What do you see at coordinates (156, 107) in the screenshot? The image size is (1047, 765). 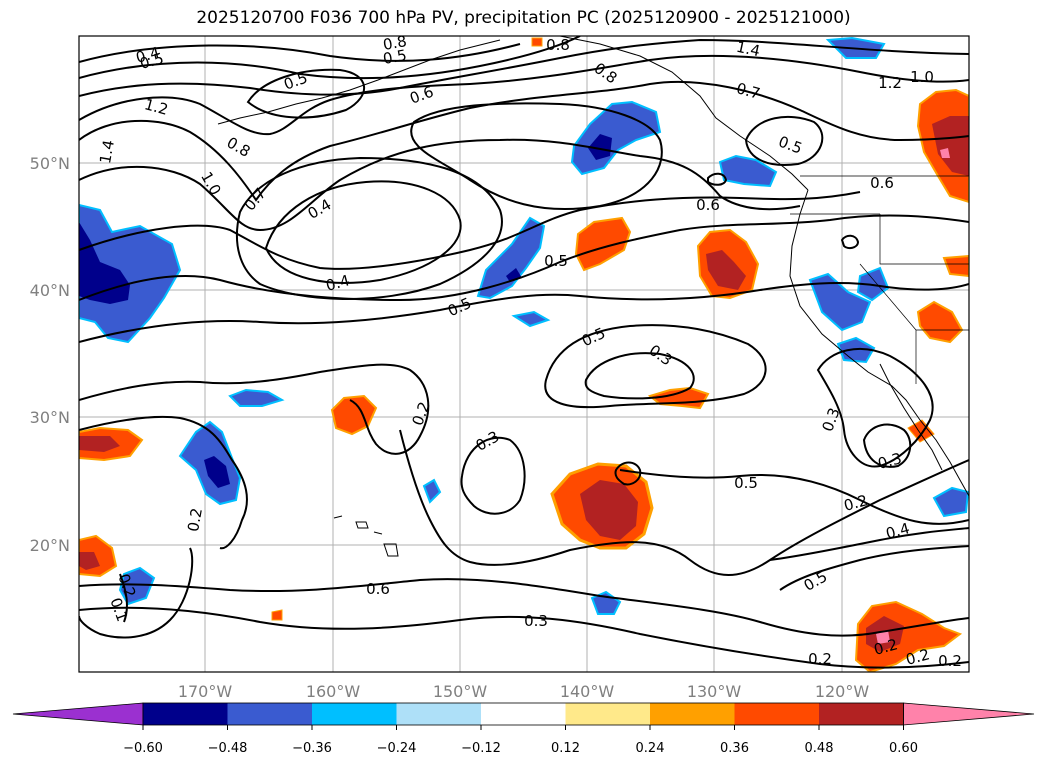 I see `contour-label-text: 1.2` at bounding box center [156, 107].